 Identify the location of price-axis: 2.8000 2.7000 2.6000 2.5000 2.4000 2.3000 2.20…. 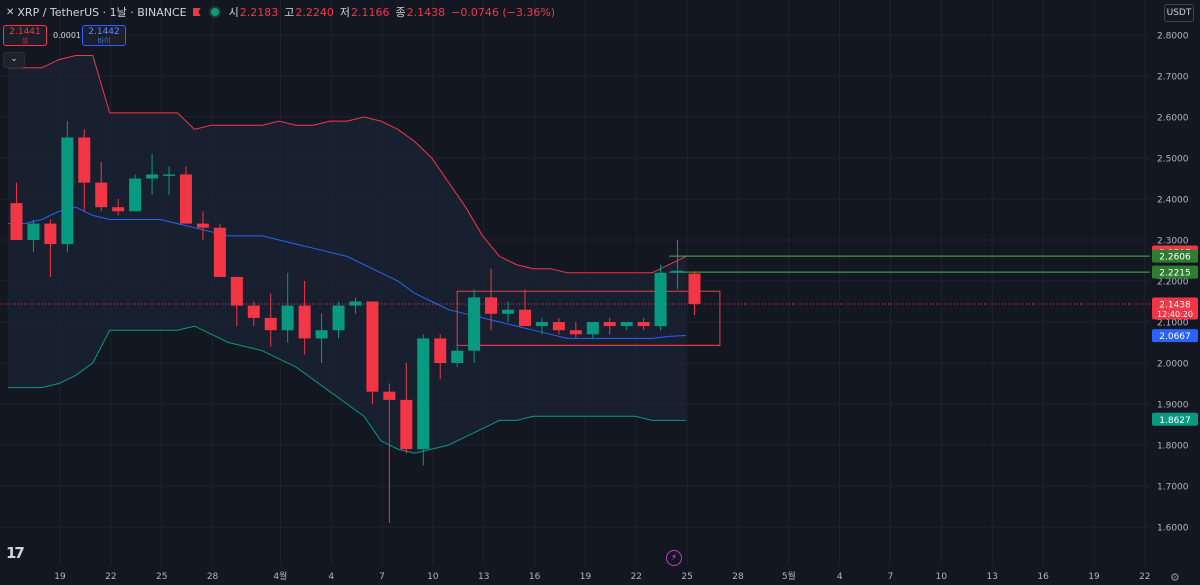
(1175, 292).